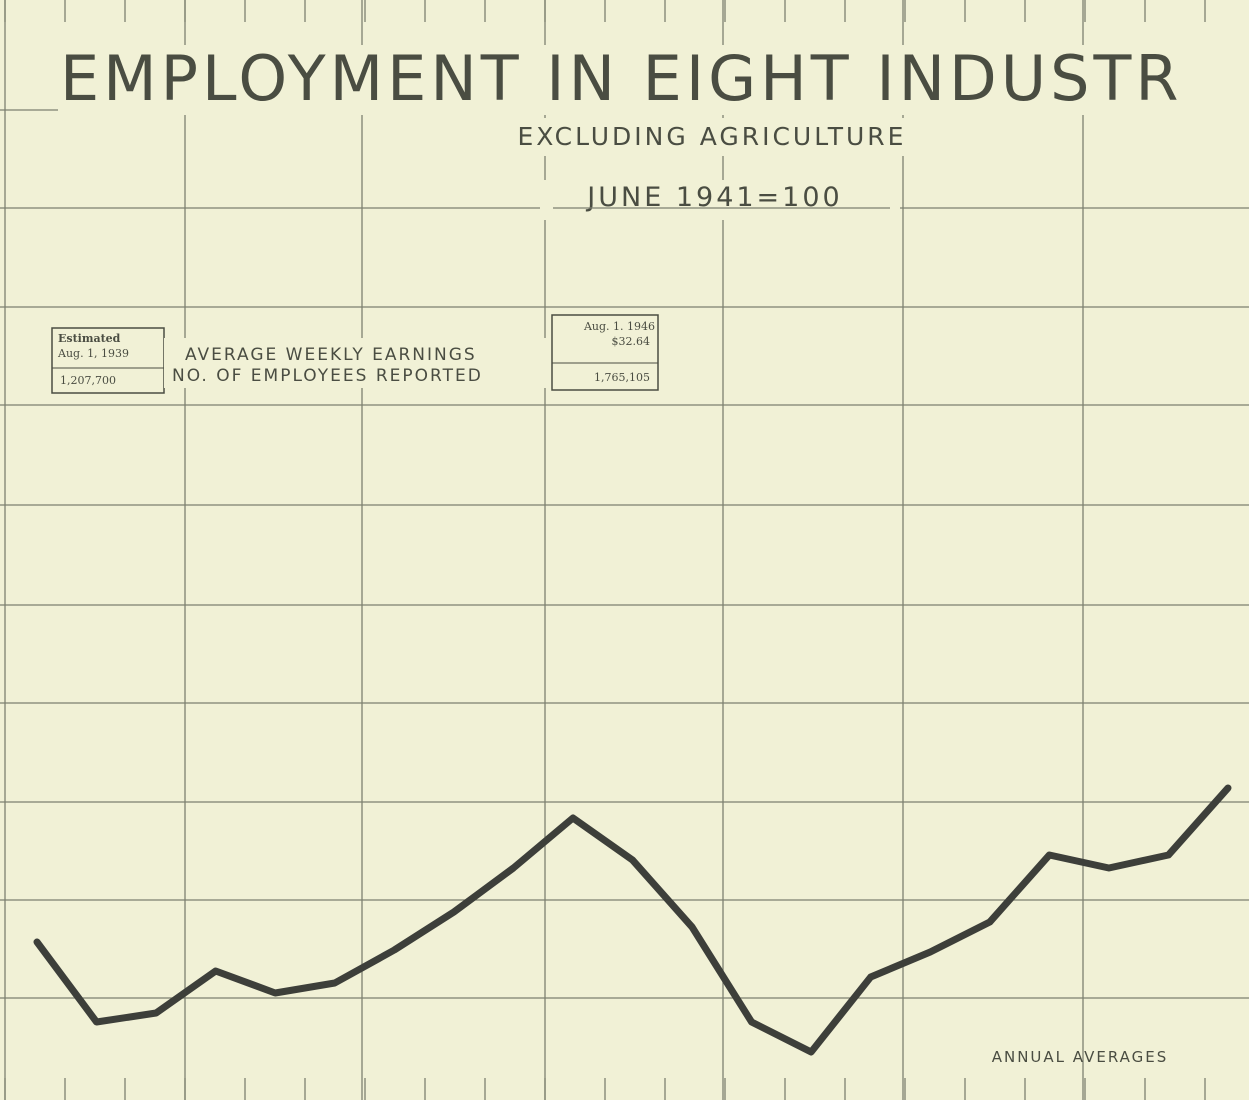 The height and width of the screenshot is (1100, 1249). What do you see at coordinates (622, 377) in the screenshot?
I see `annotation: 1,765,105` at bounding box center [622, 377].